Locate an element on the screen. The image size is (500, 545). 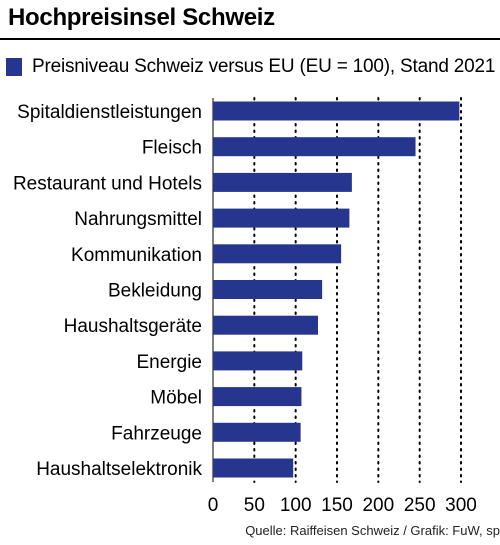
category-label: Restaurant und Hotels is located at coordinates (107, 183).